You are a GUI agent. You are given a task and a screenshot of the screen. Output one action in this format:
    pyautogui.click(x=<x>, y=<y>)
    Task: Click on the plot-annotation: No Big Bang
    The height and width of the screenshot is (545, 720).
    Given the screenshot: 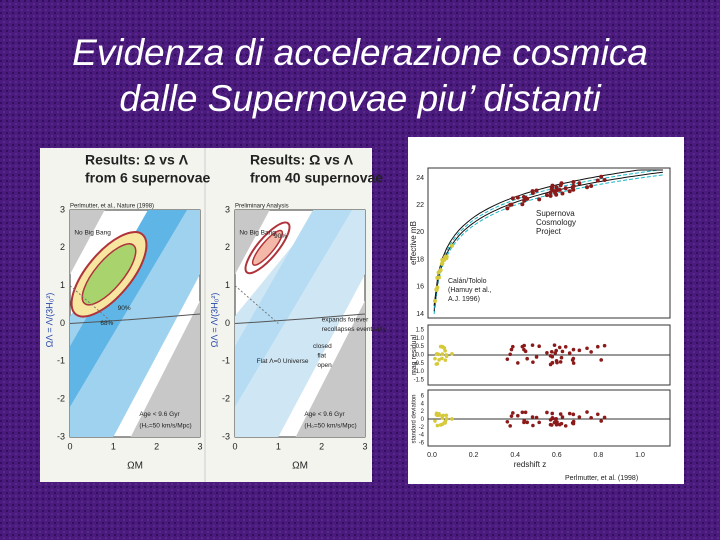 What is the action you would take?
    pyautogui.click(x=257, y=232)
    